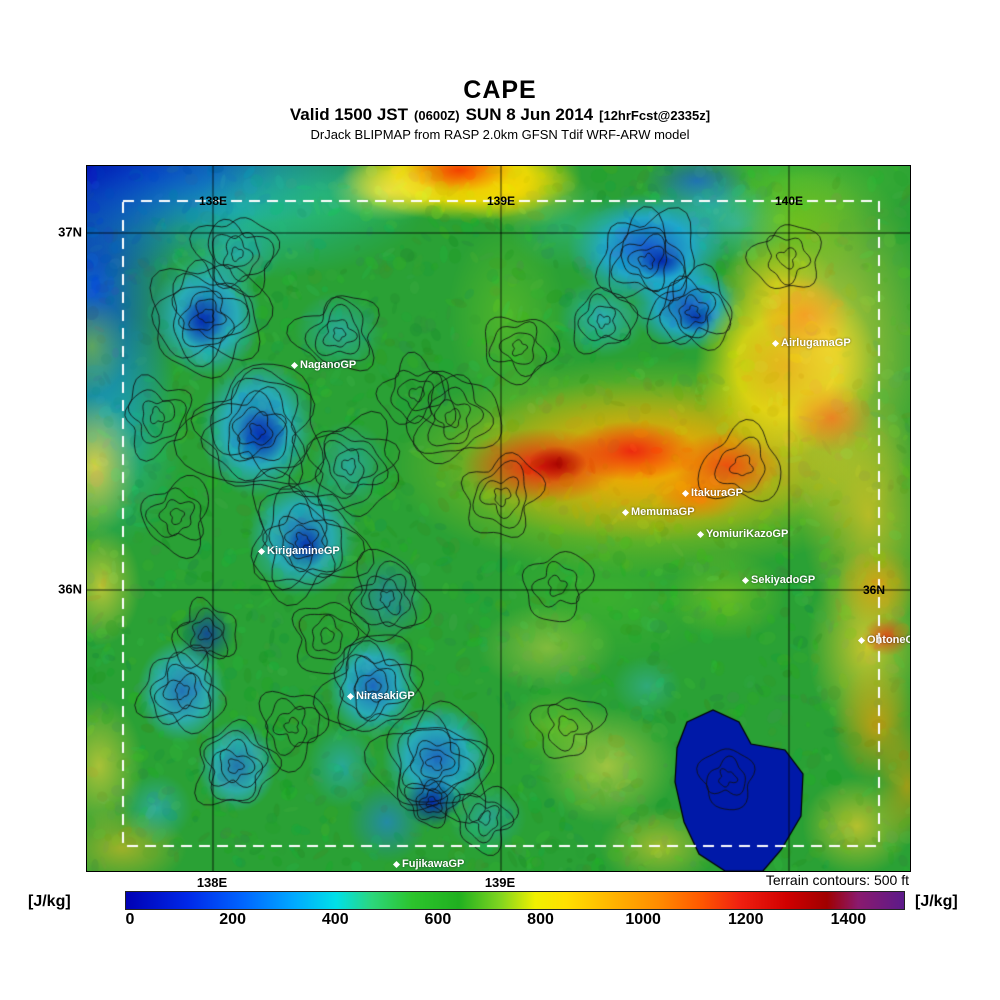 The image size is (1000, 1000). I want to click on site-KirigamineGP: KirigamineGP, so click(298, 551).